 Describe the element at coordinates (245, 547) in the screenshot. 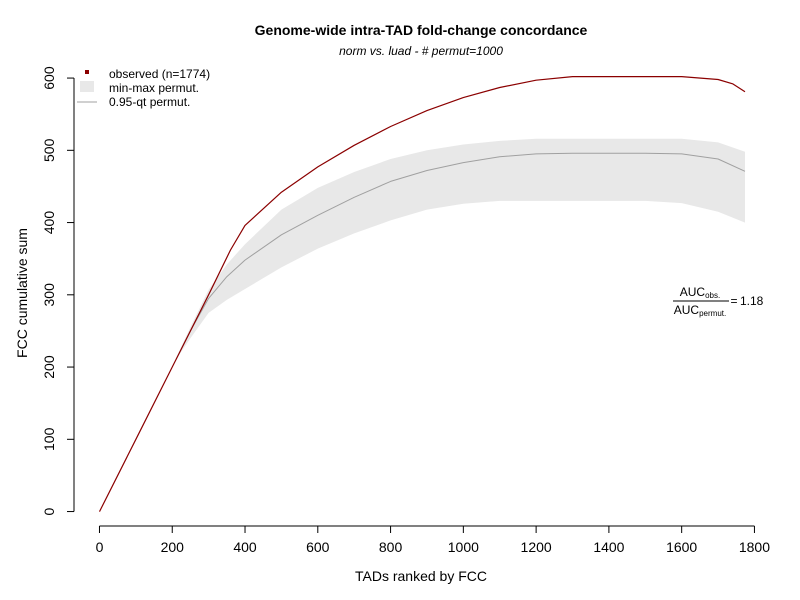

I see `x-tick-label: 400` at that location.